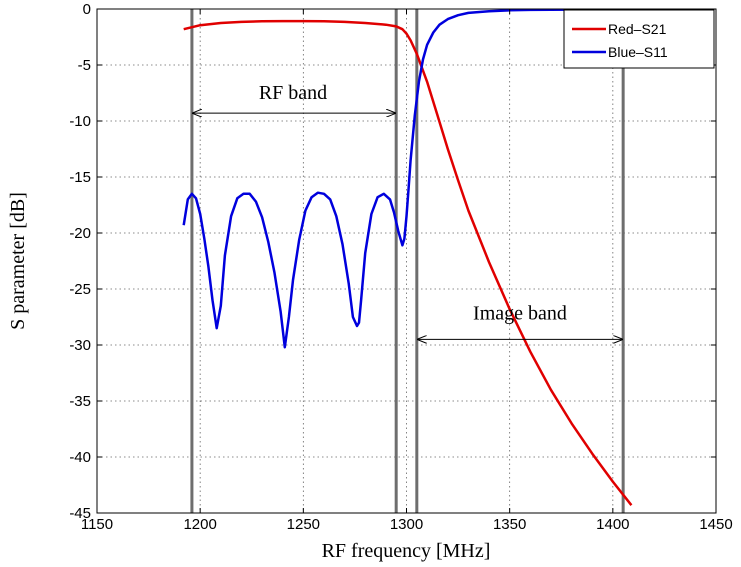  I want to click on x-tick-label: 1150, so click(97, 524).